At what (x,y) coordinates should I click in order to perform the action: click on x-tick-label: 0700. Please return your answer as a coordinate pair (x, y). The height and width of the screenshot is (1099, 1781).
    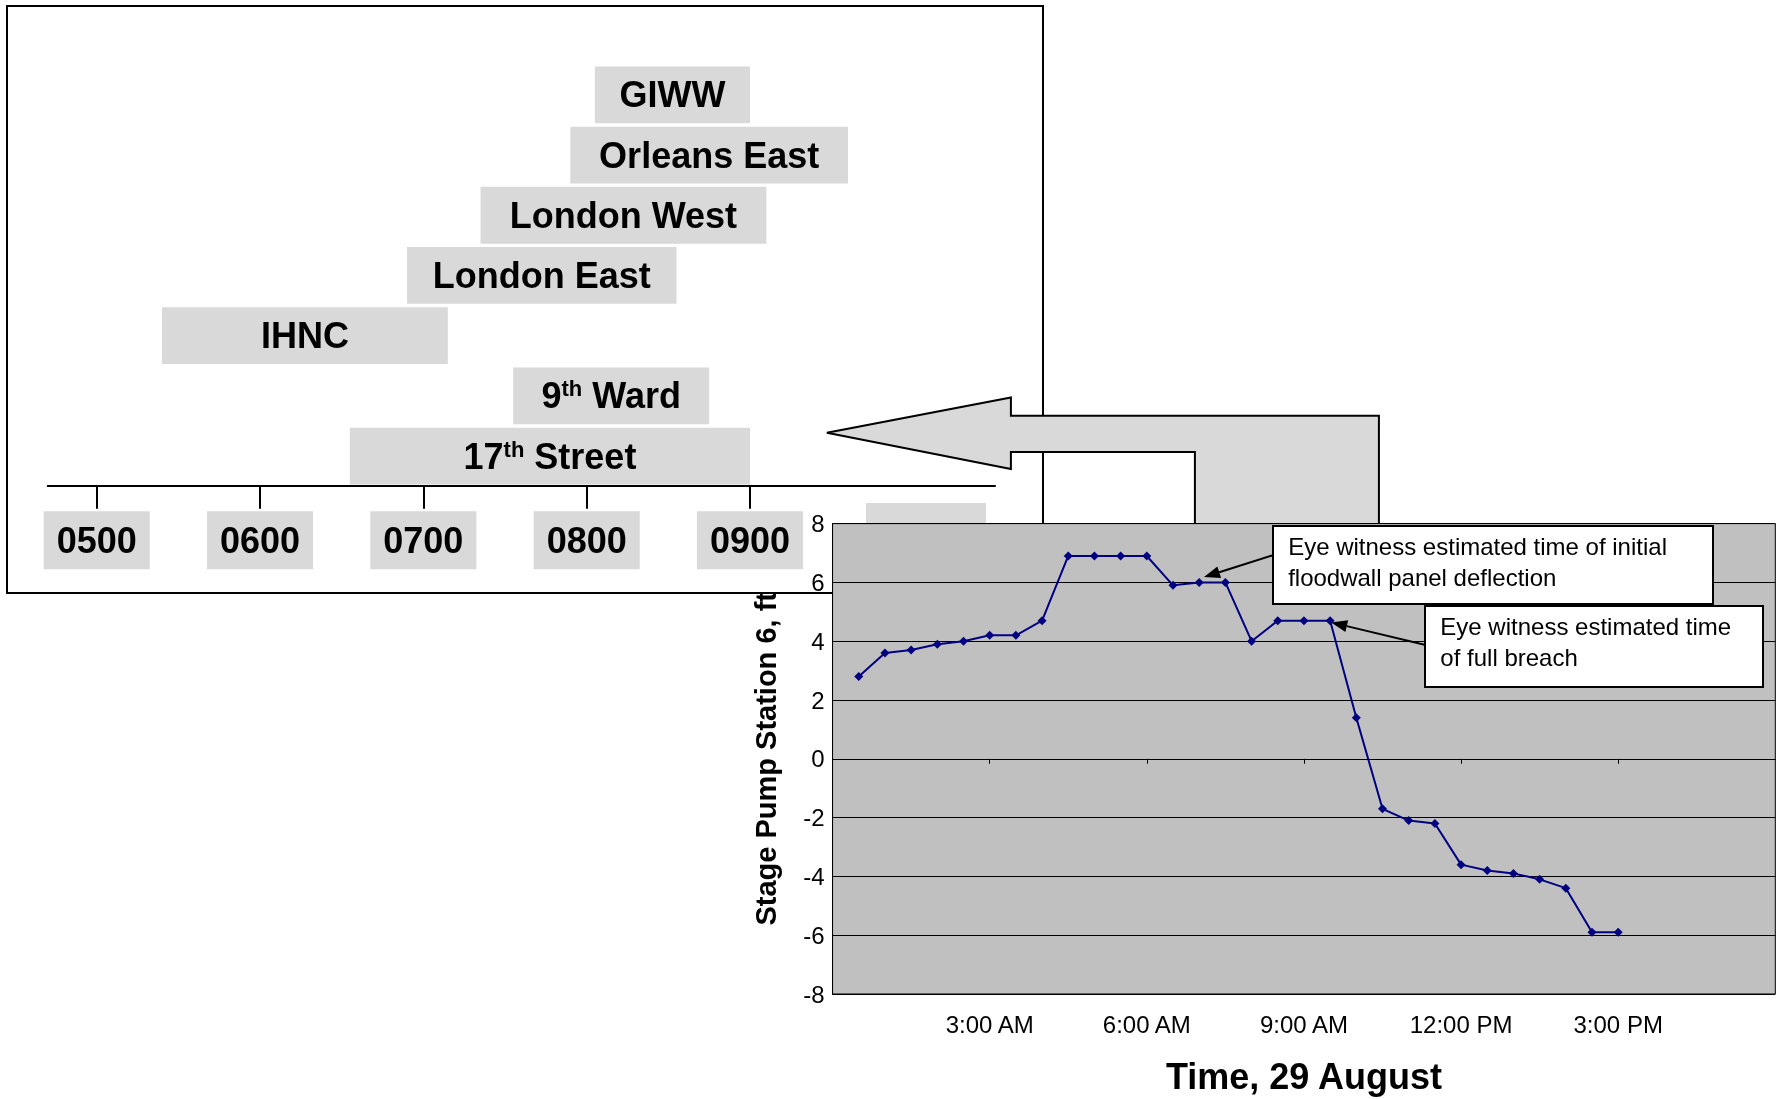
    Looking at the image, I should click on (423, 540).